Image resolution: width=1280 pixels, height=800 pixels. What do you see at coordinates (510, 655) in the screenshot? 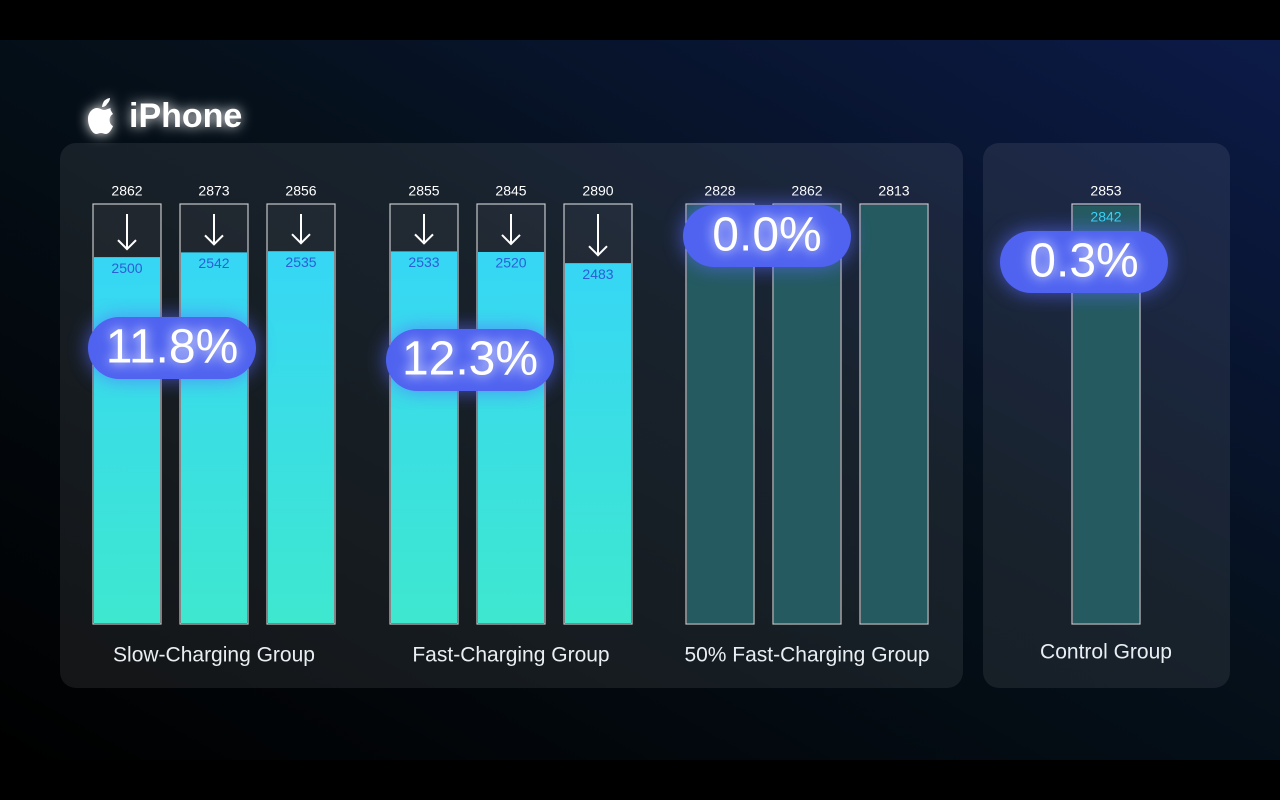
I see `group-label: Fast-Charging Group` at bounding box center [510, 655].